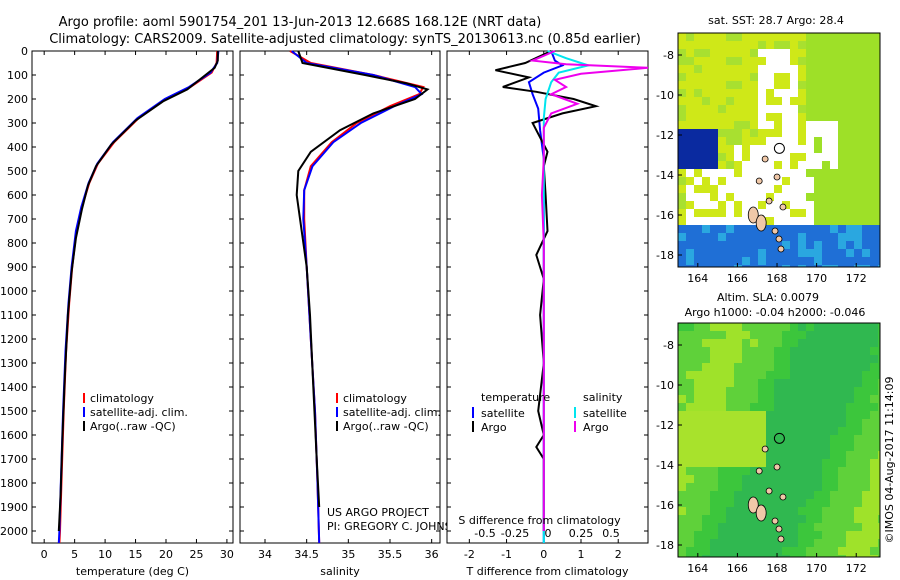 The height and width of the screenshot is (580, 900). Describe the element at coordinates (768, 297) in the screenshot. I see `sla-map-title-1: Altim. SLA: 0.0079` at that location.